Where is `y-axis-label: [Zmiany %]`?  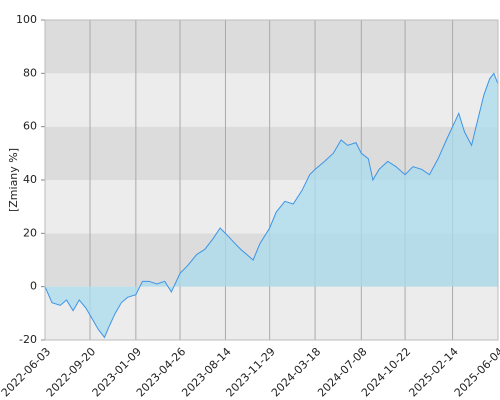 y-axis-label: [Zmiany %] is located at coordinates (13, 180).